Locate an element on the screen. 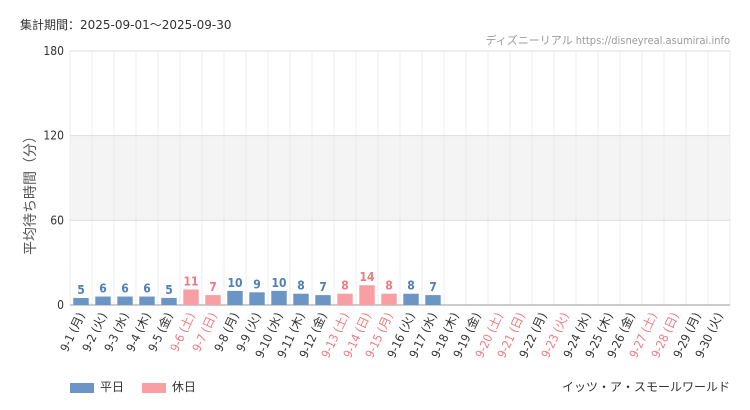 The height and width of the screenshot is (410, 750). legend: 平日 休日 is located at coordinates (140, 386).